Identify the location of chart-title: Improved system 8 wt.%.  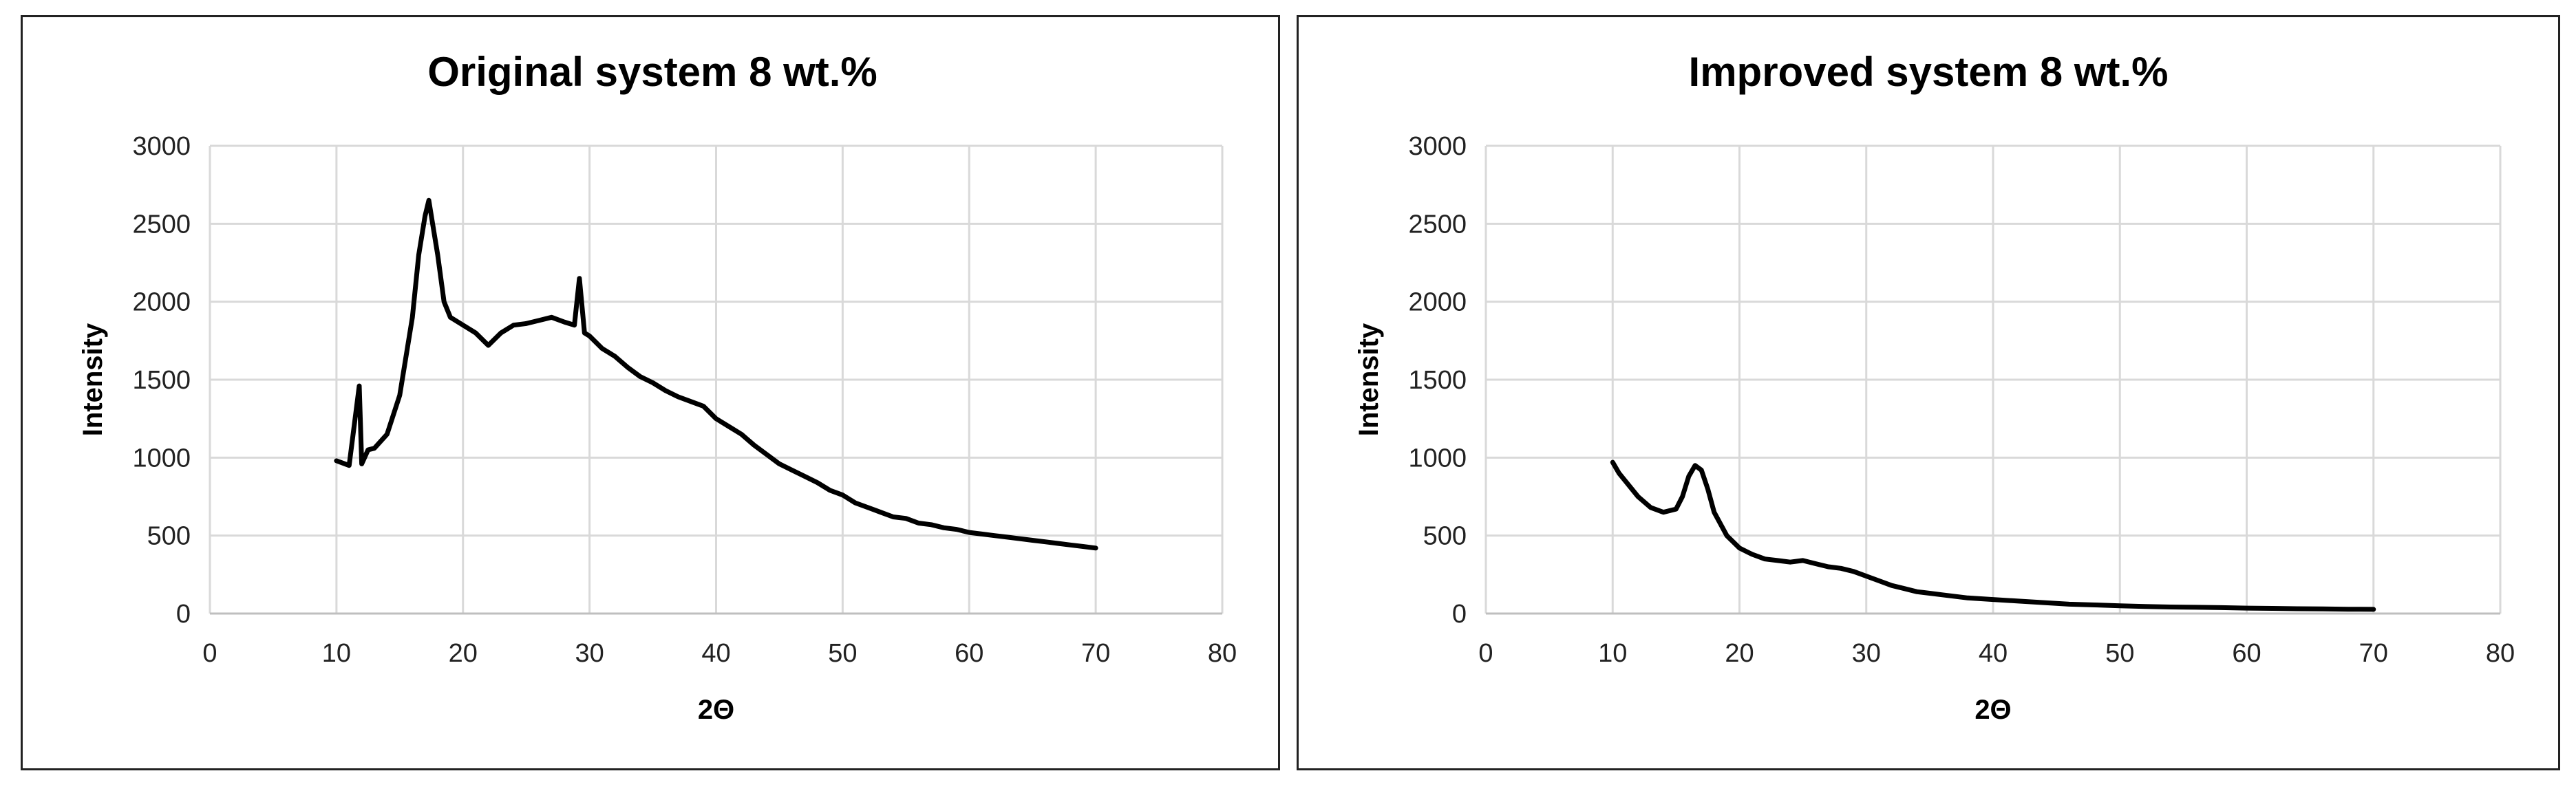
(1929, 72).